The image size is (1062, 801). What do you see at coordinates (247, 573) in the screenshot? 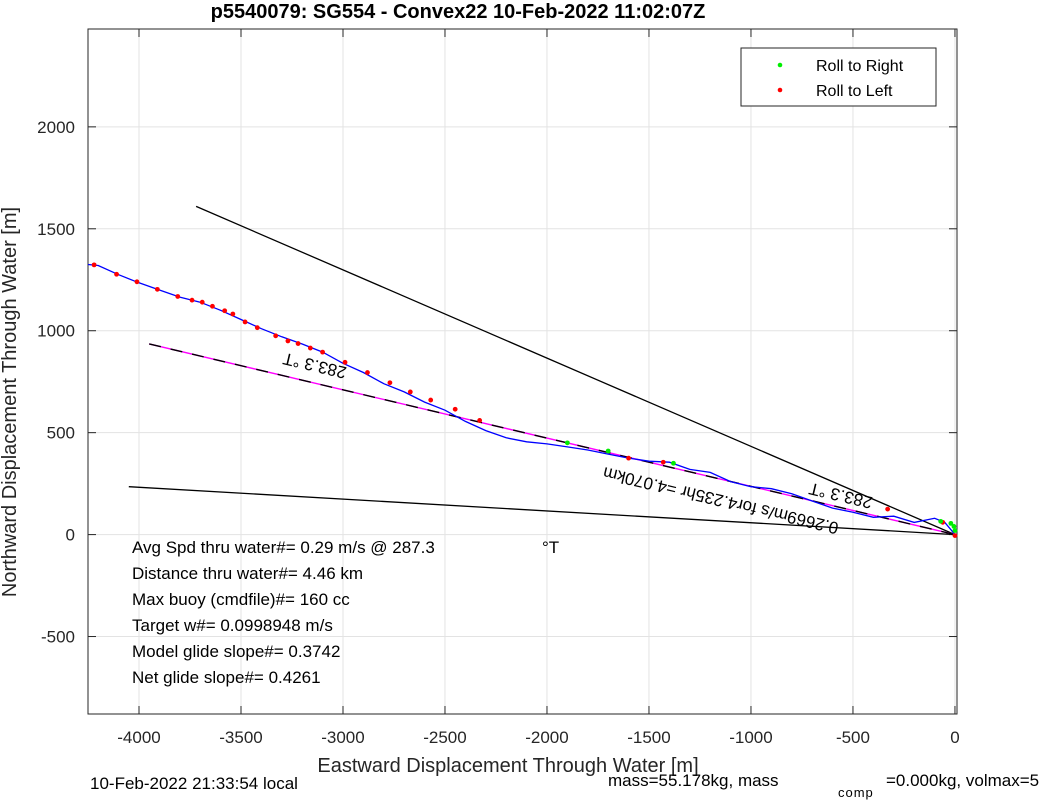
I see `stat-distance: Distance thru water#= 4.46 km` at bounding box center [247, 573].